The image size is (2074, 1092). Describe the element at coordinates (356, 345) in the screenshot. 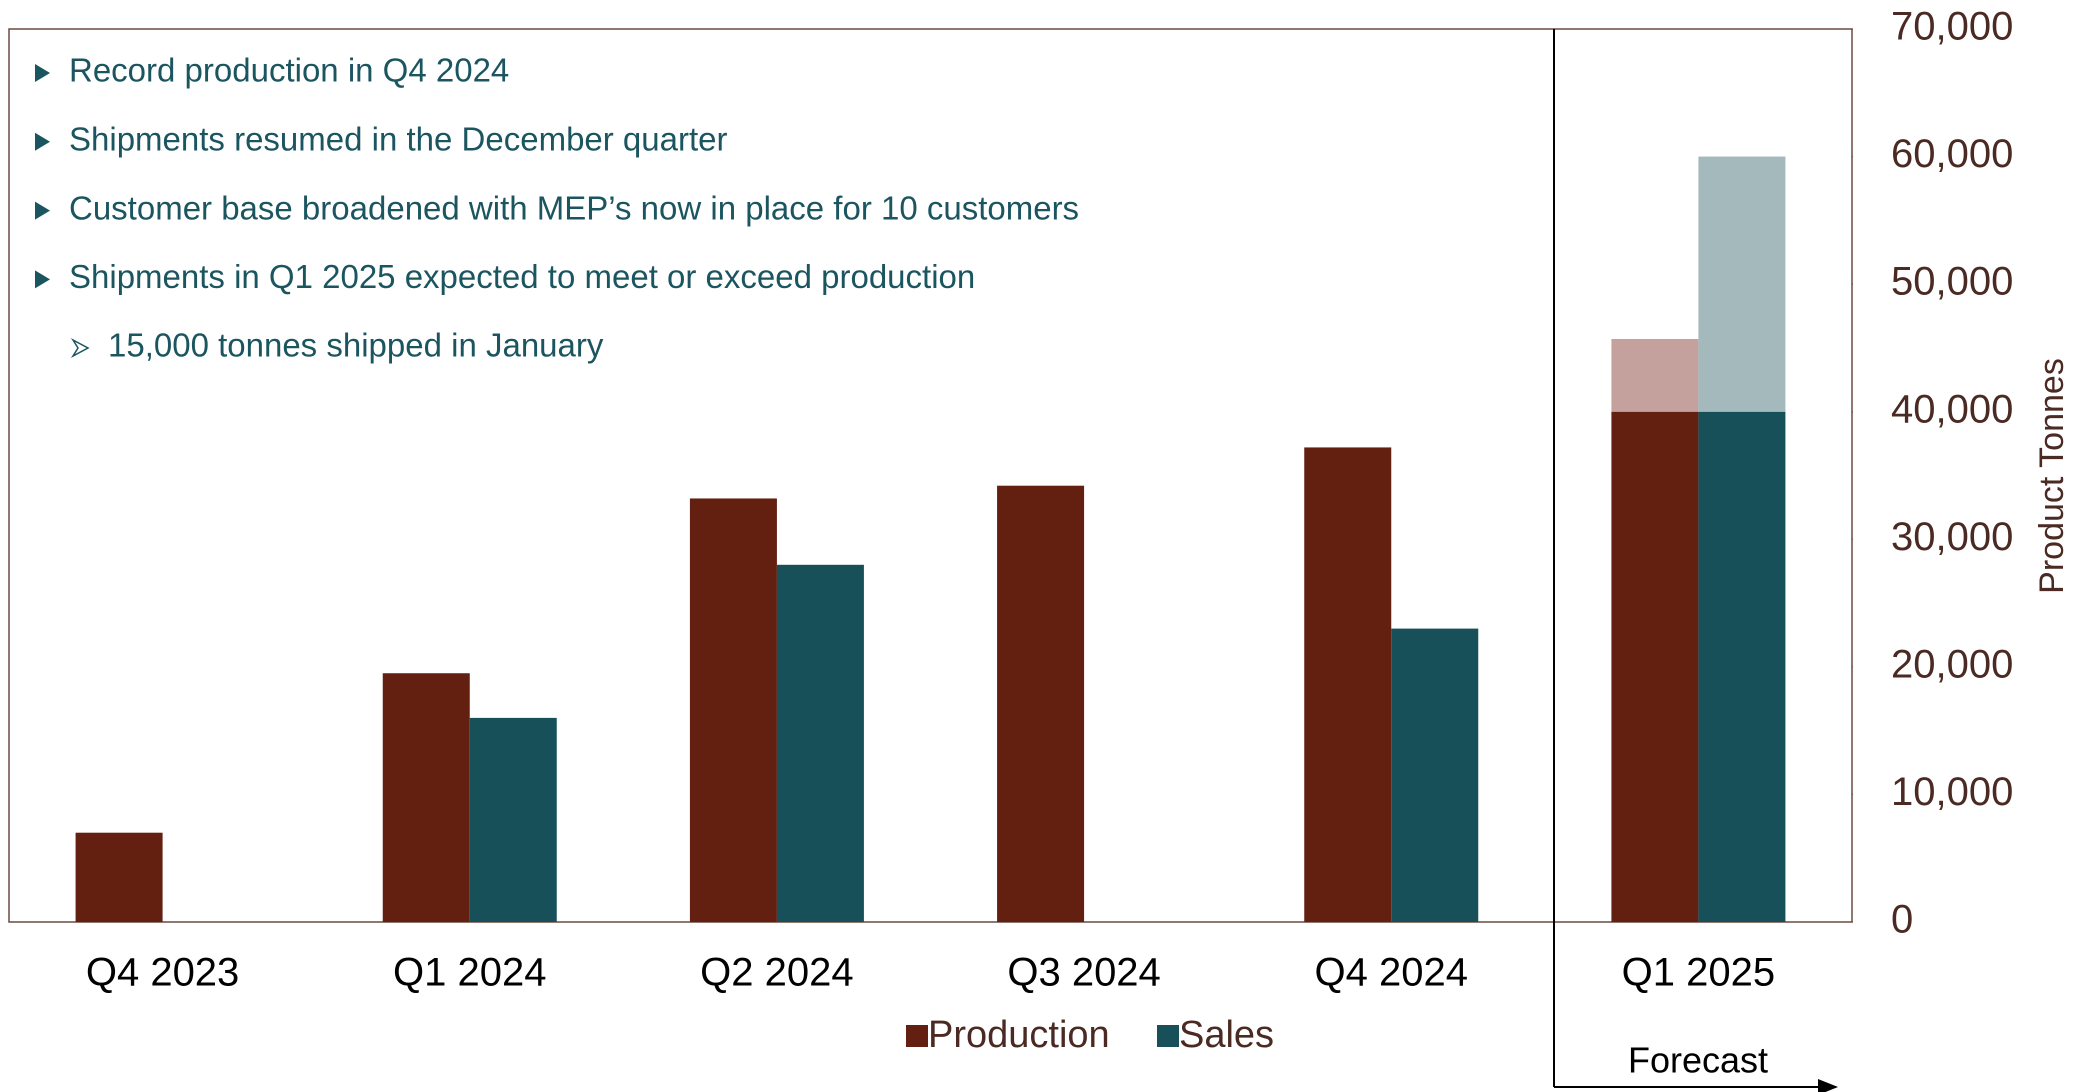

I see `sub-note: 15,000 tonnes shipped in January` at that location.